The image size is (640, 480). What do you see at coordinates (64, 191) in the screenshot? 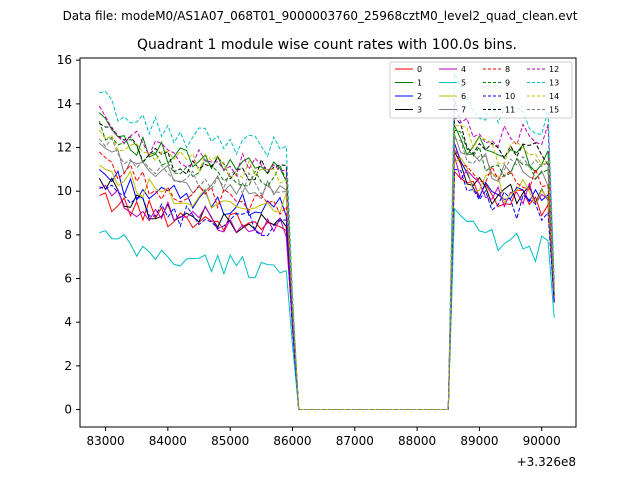
I see `y-tick-label: 10` at bounding box center [64, 191].